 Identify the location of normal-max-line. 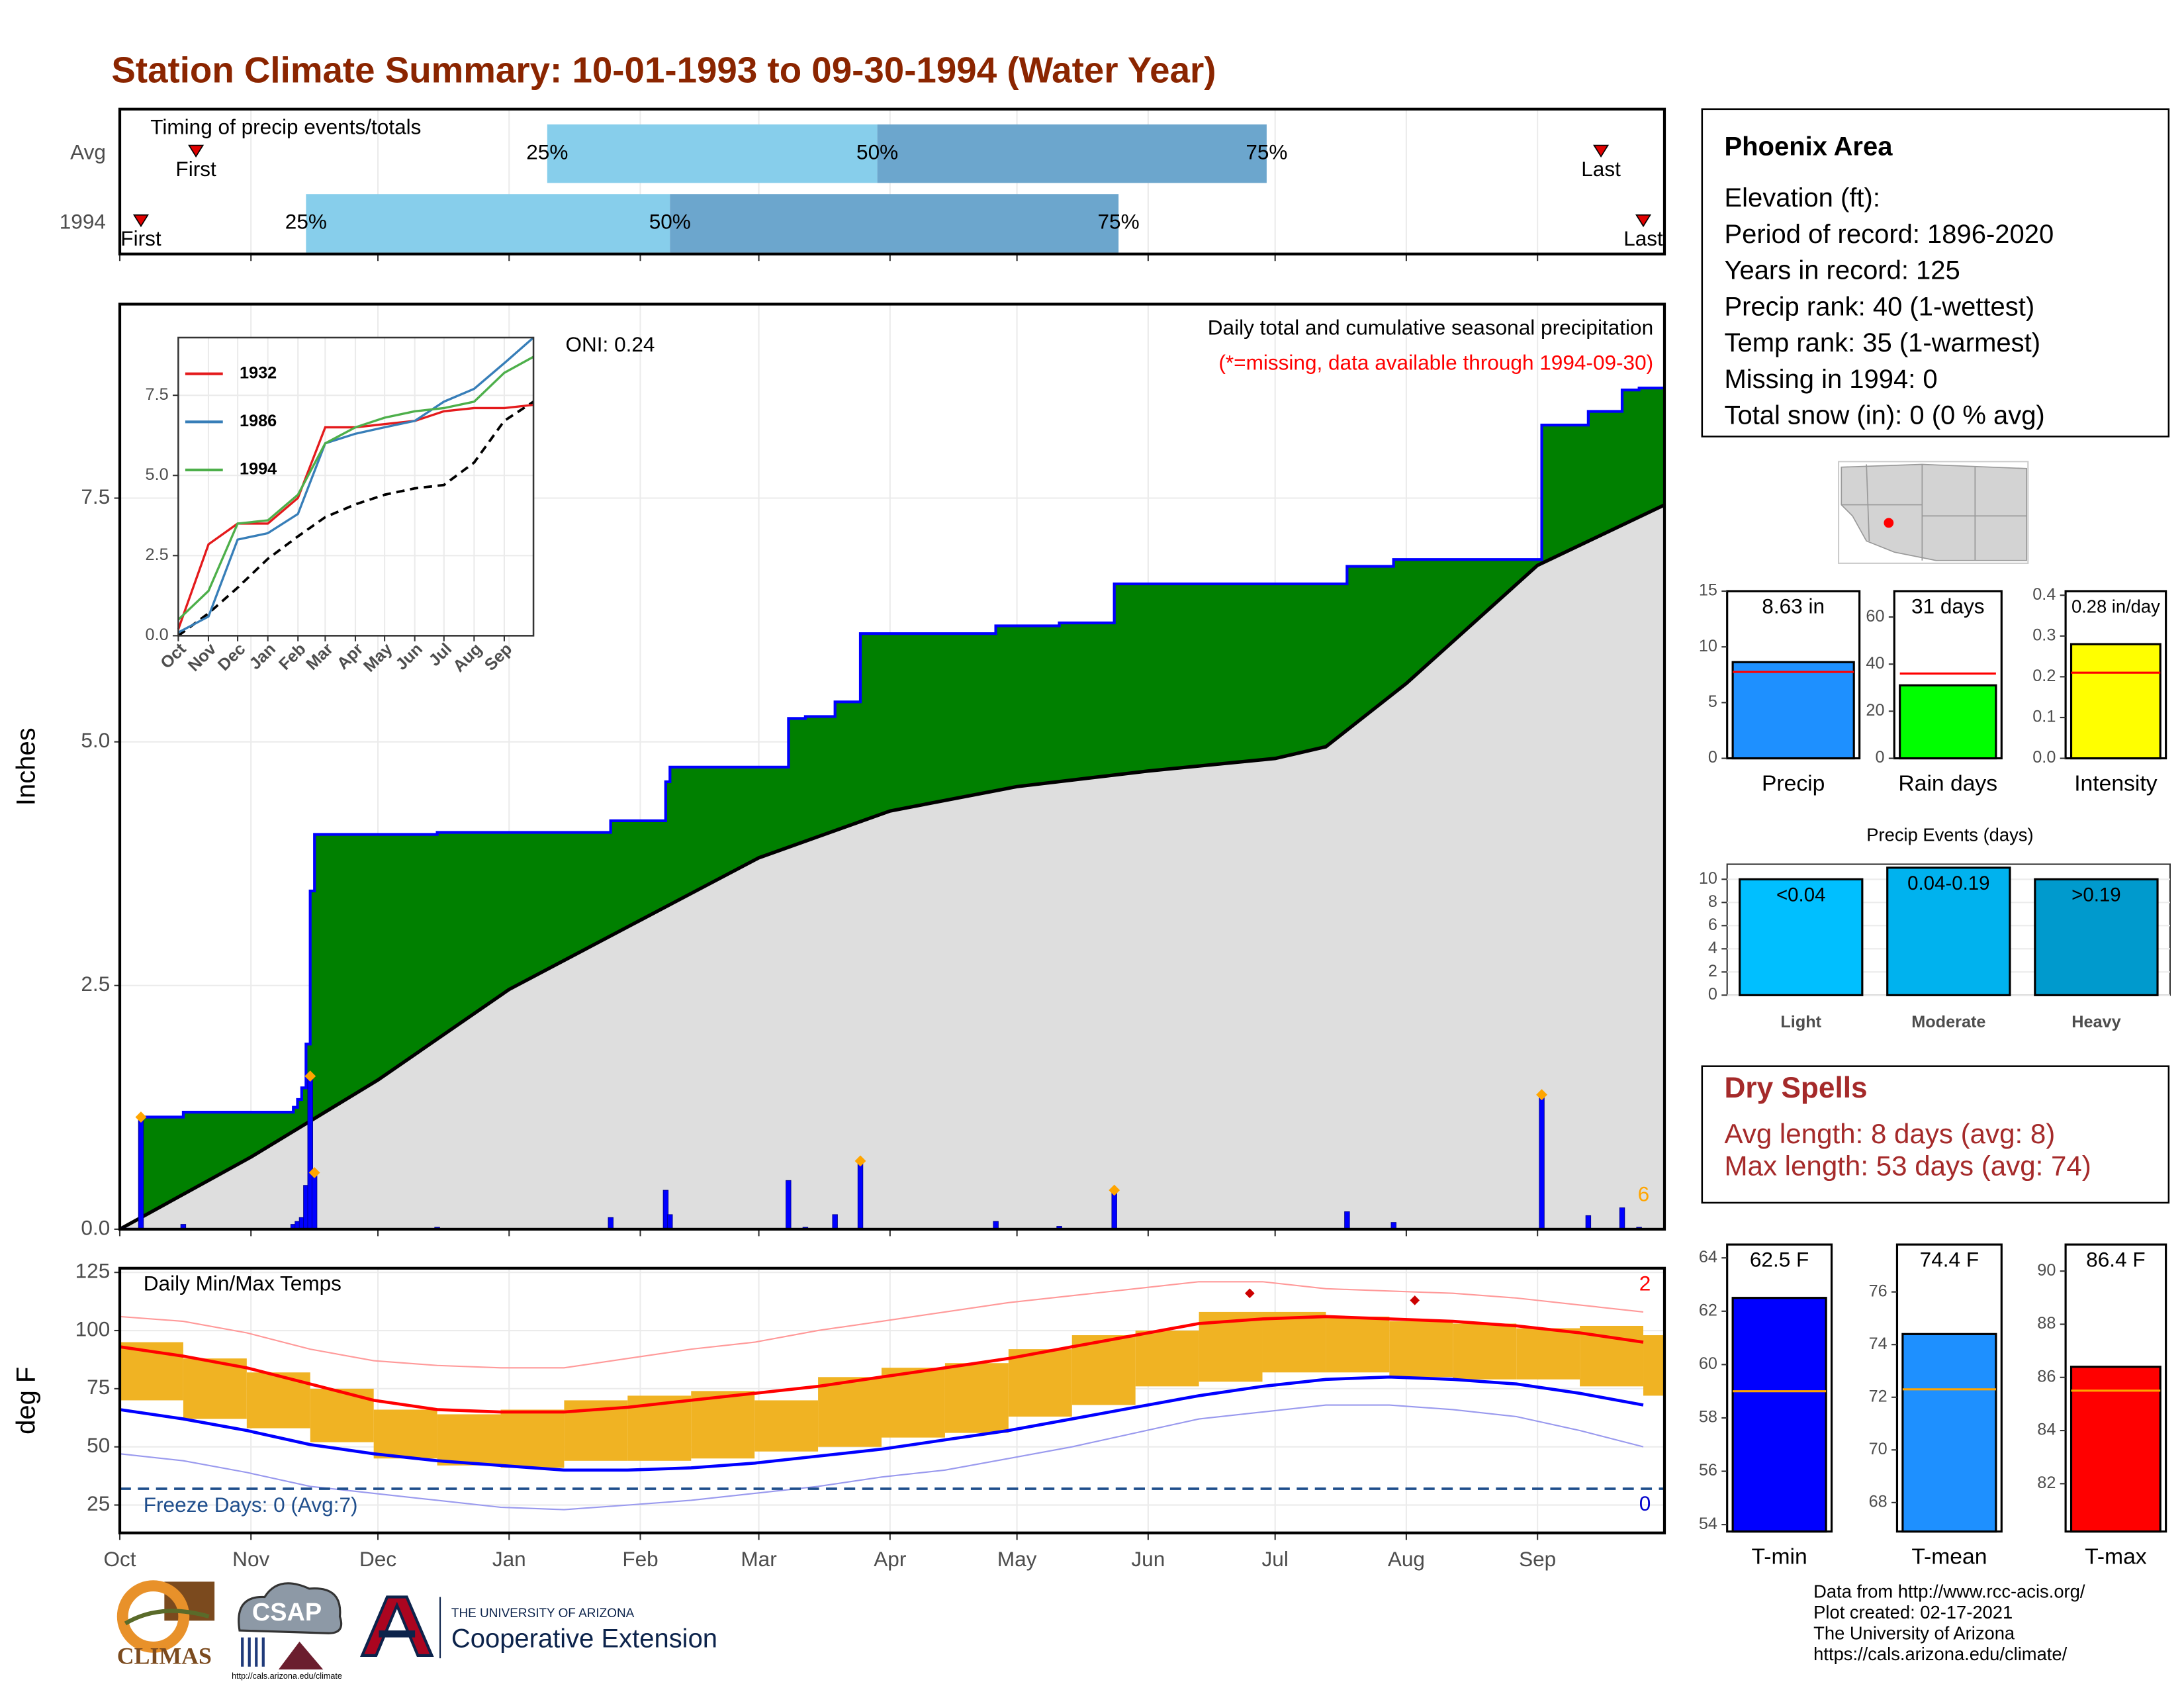
(882, 1364).